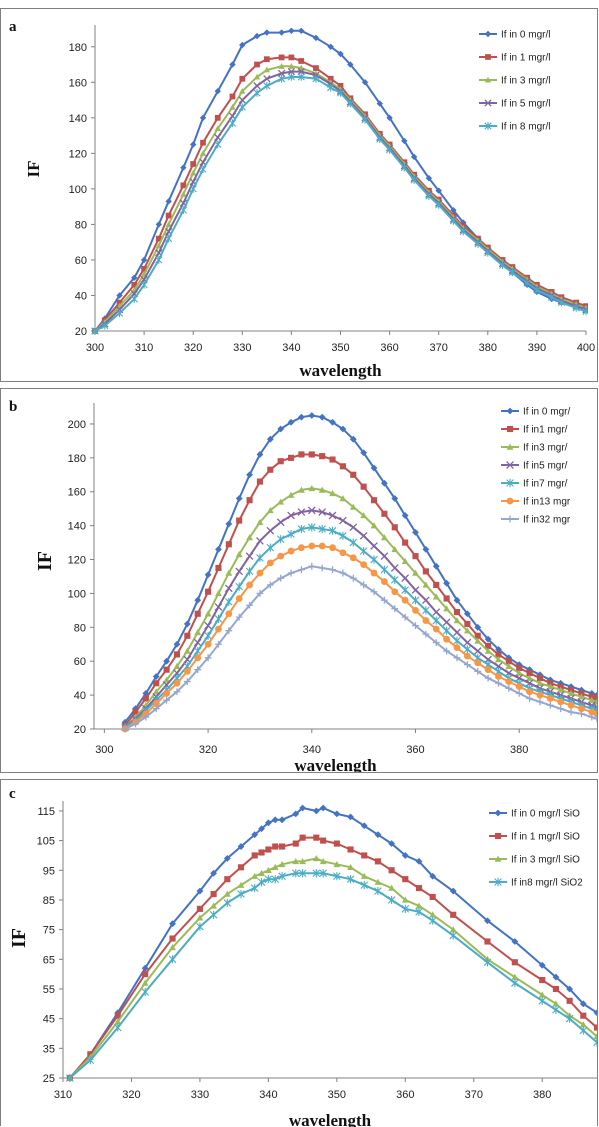  Describe the element at coordinates (13, 27) in the screenshot. I see `panel-label: a` at that location.